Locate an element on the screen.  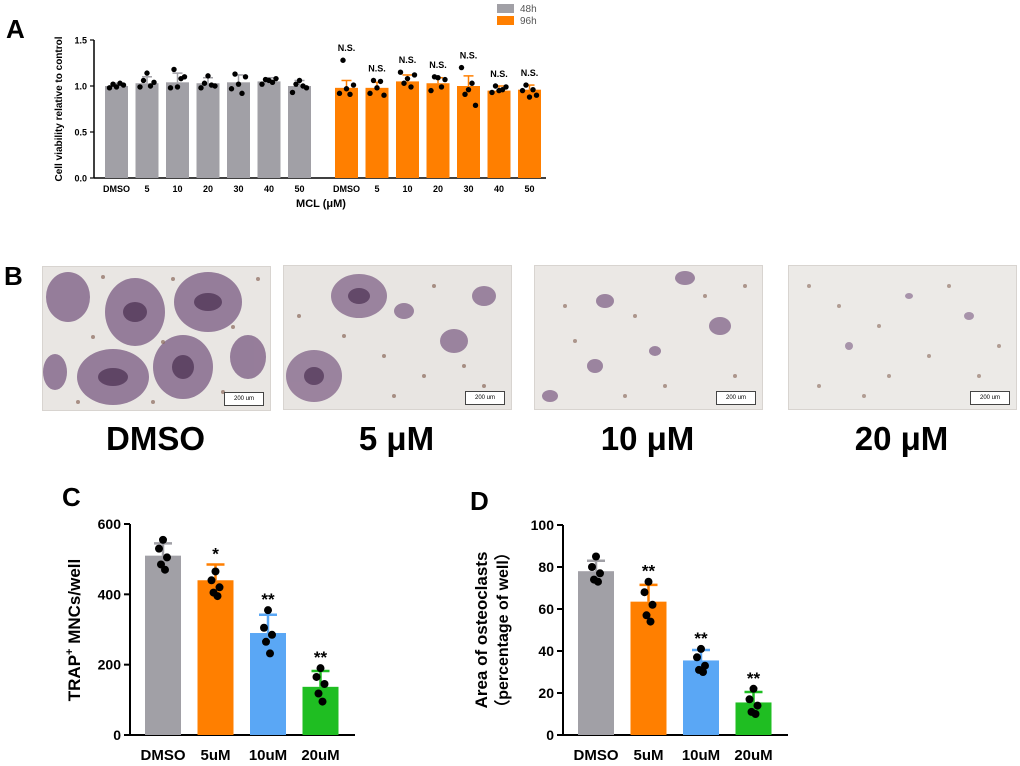
legend-swatch-48h is located at coordinates (505, 8).